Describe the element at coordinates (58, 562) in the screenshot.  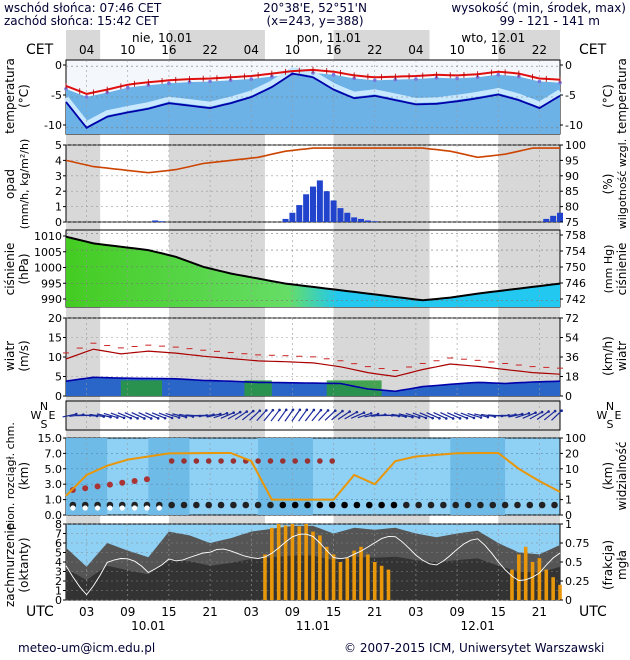
I see `tick-label-left: 4` at that location.